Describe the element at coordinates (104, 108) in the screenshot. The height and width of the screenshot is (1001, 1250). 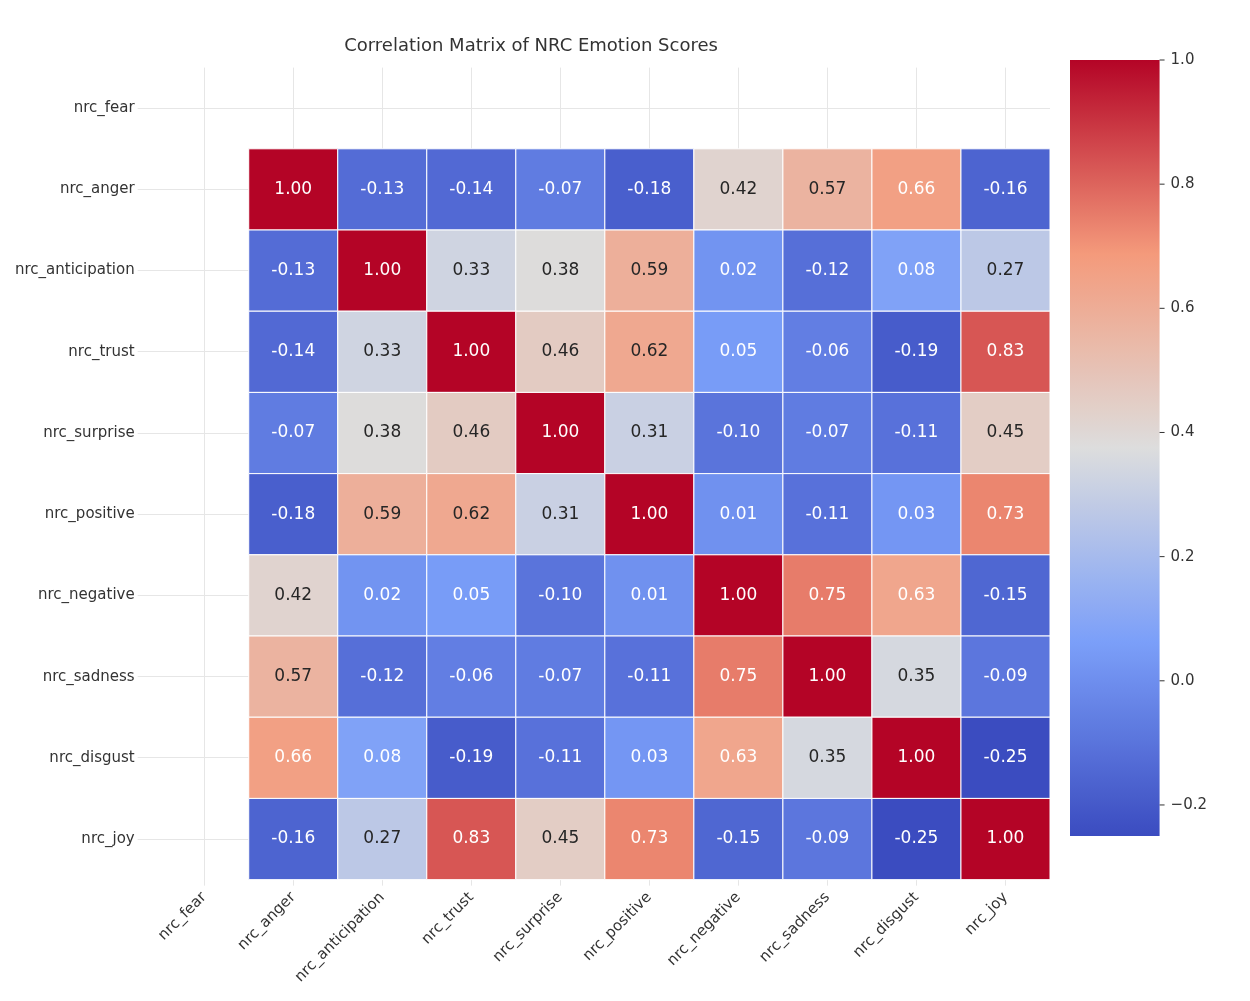
I see `y-tick-label: nrc_fear` at that location.